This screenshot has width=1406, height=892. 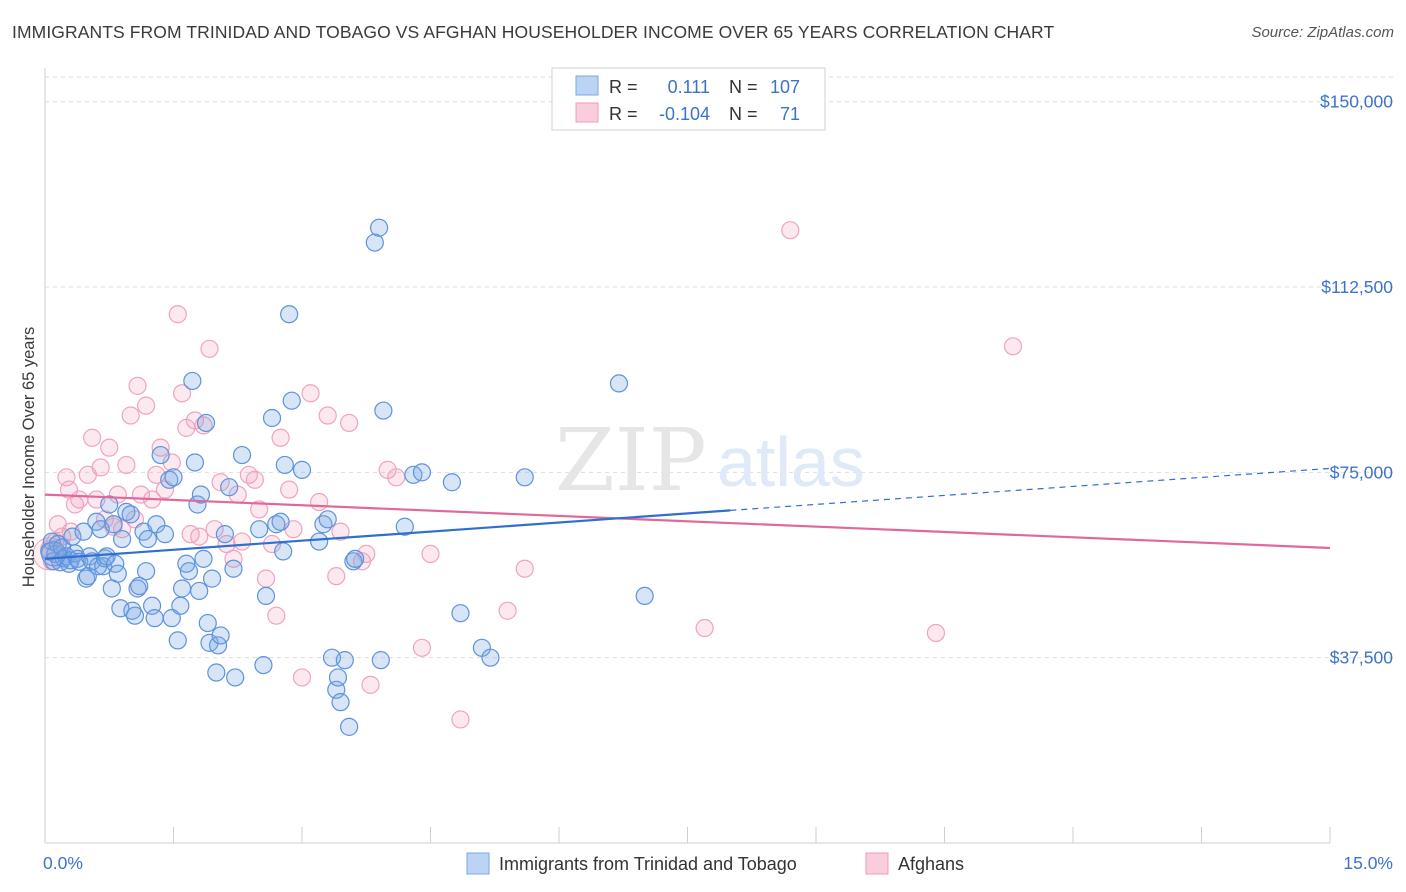 What do you see at coordinates (684, 114) in the screenshot?
I see `legend-r-value-pink: -0.104` at bounding box center [684, 114].